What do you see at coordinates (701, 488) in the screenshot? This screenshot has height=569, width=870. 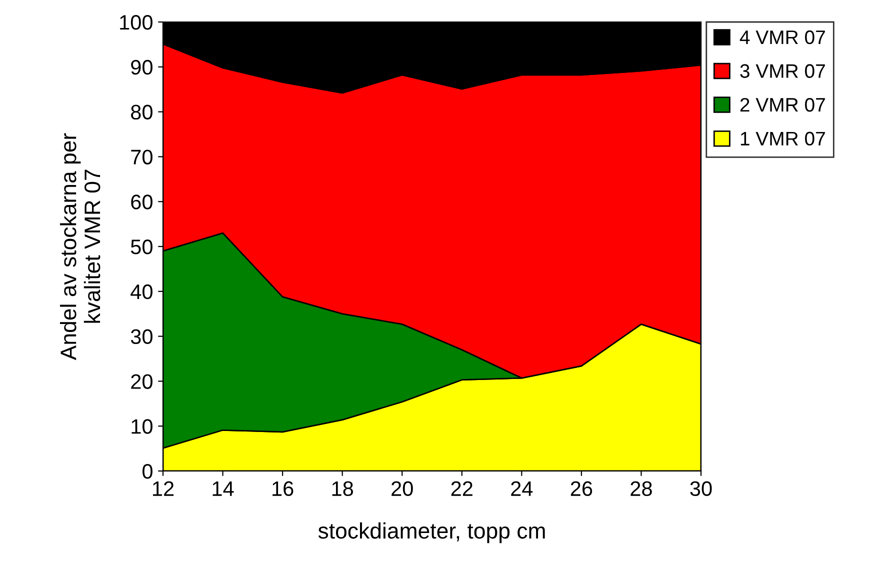 I see `x-tick-label: 30` at bounding box center [701, 488].